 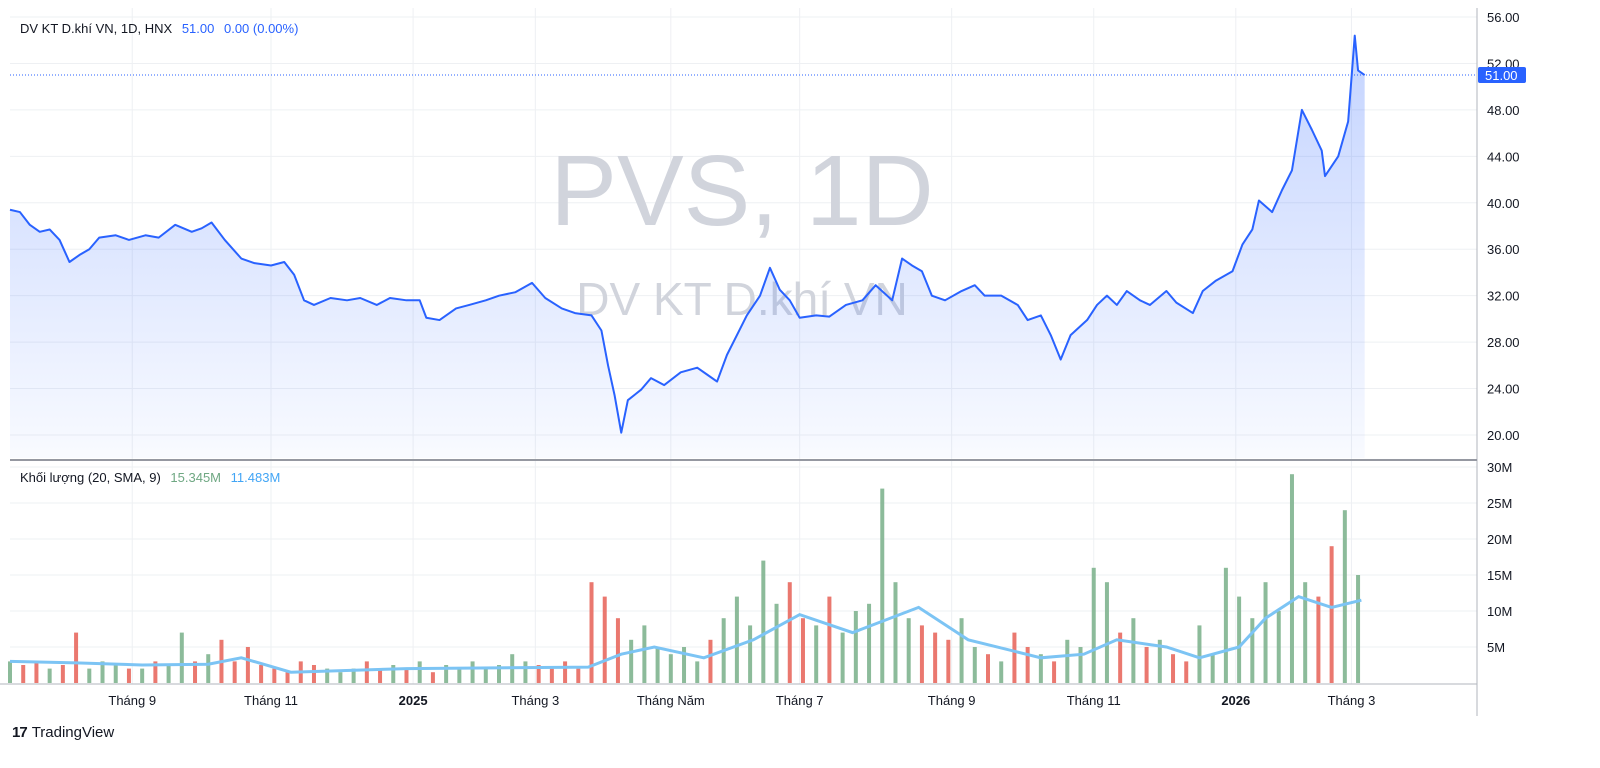 What do you see at coordinates (1499, 539) in the screenshot?
I see `volume-tick-label: 20M` at bounding box center [1499, 539].